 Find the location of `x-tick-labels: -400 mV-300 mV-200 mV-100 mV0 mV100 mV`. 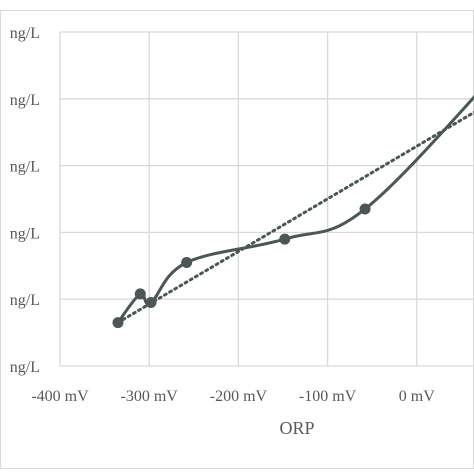

x-tick-labels: -400 mV-300 mV-200 mV-100 mV0 mV100 mV is located at coordinates (233, 396).